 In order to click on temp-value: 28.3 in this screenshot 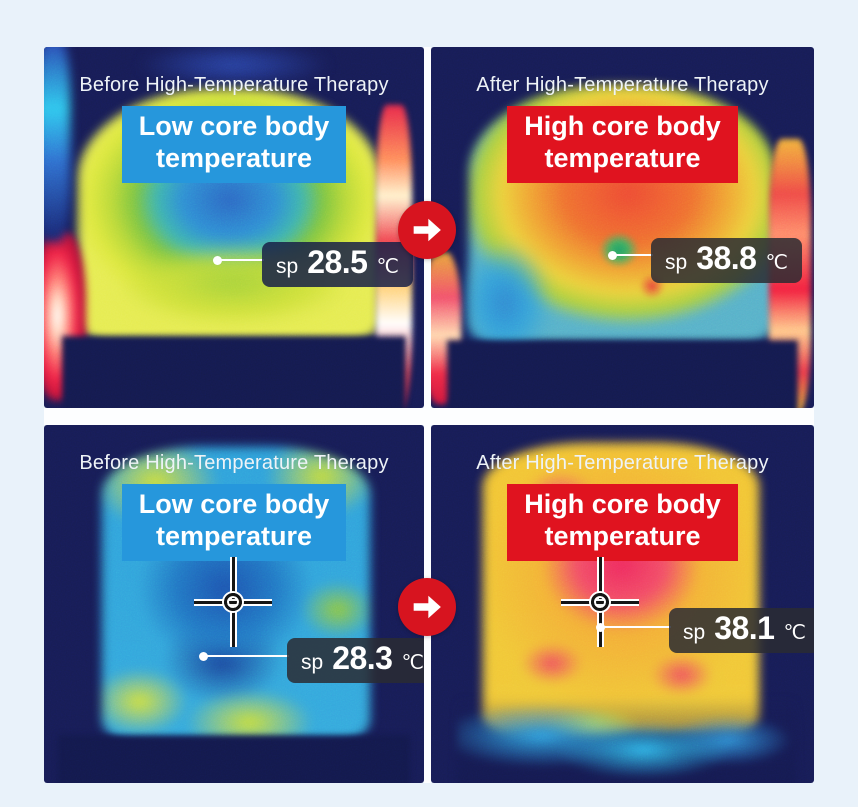, I will do `click(362, 658)`.